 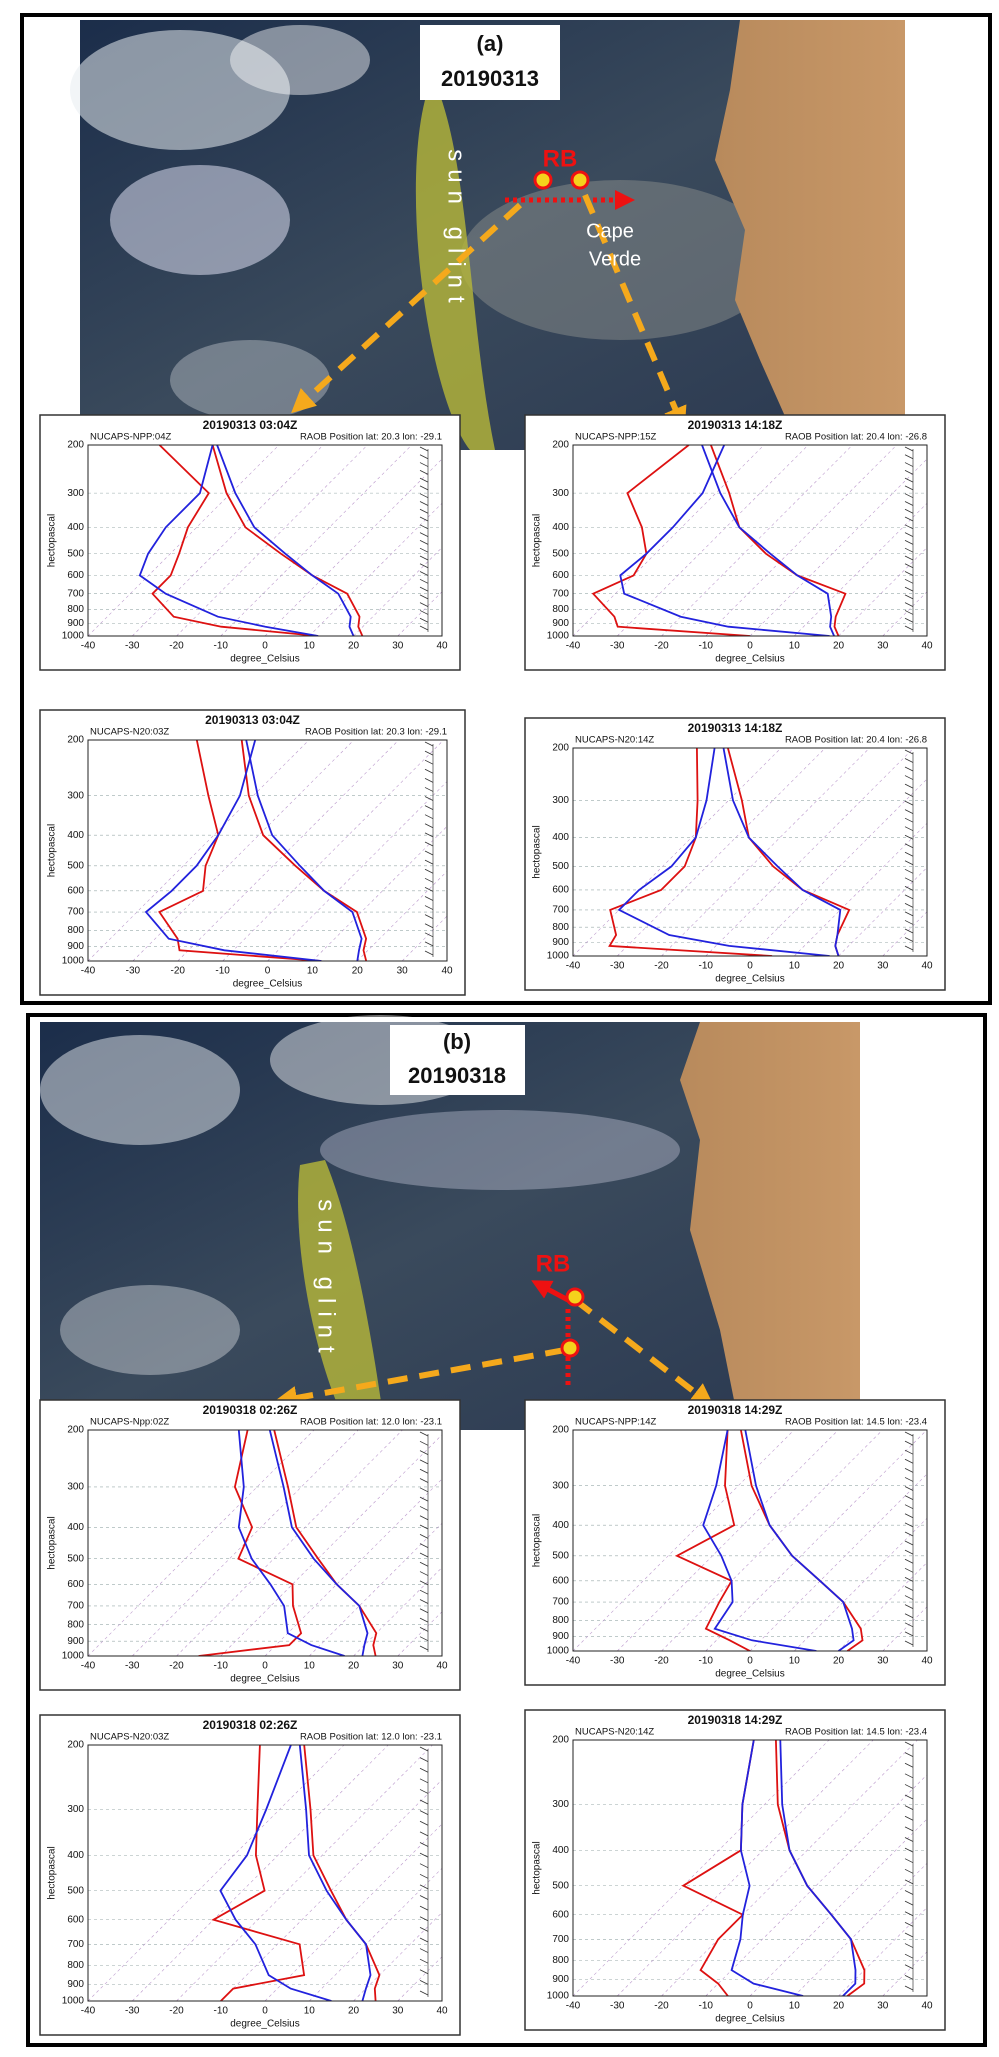 What do you see at coordinates (560, 837) in the screenshot?
I see `y-tick-label: 400` at bounding box center [560, 837].